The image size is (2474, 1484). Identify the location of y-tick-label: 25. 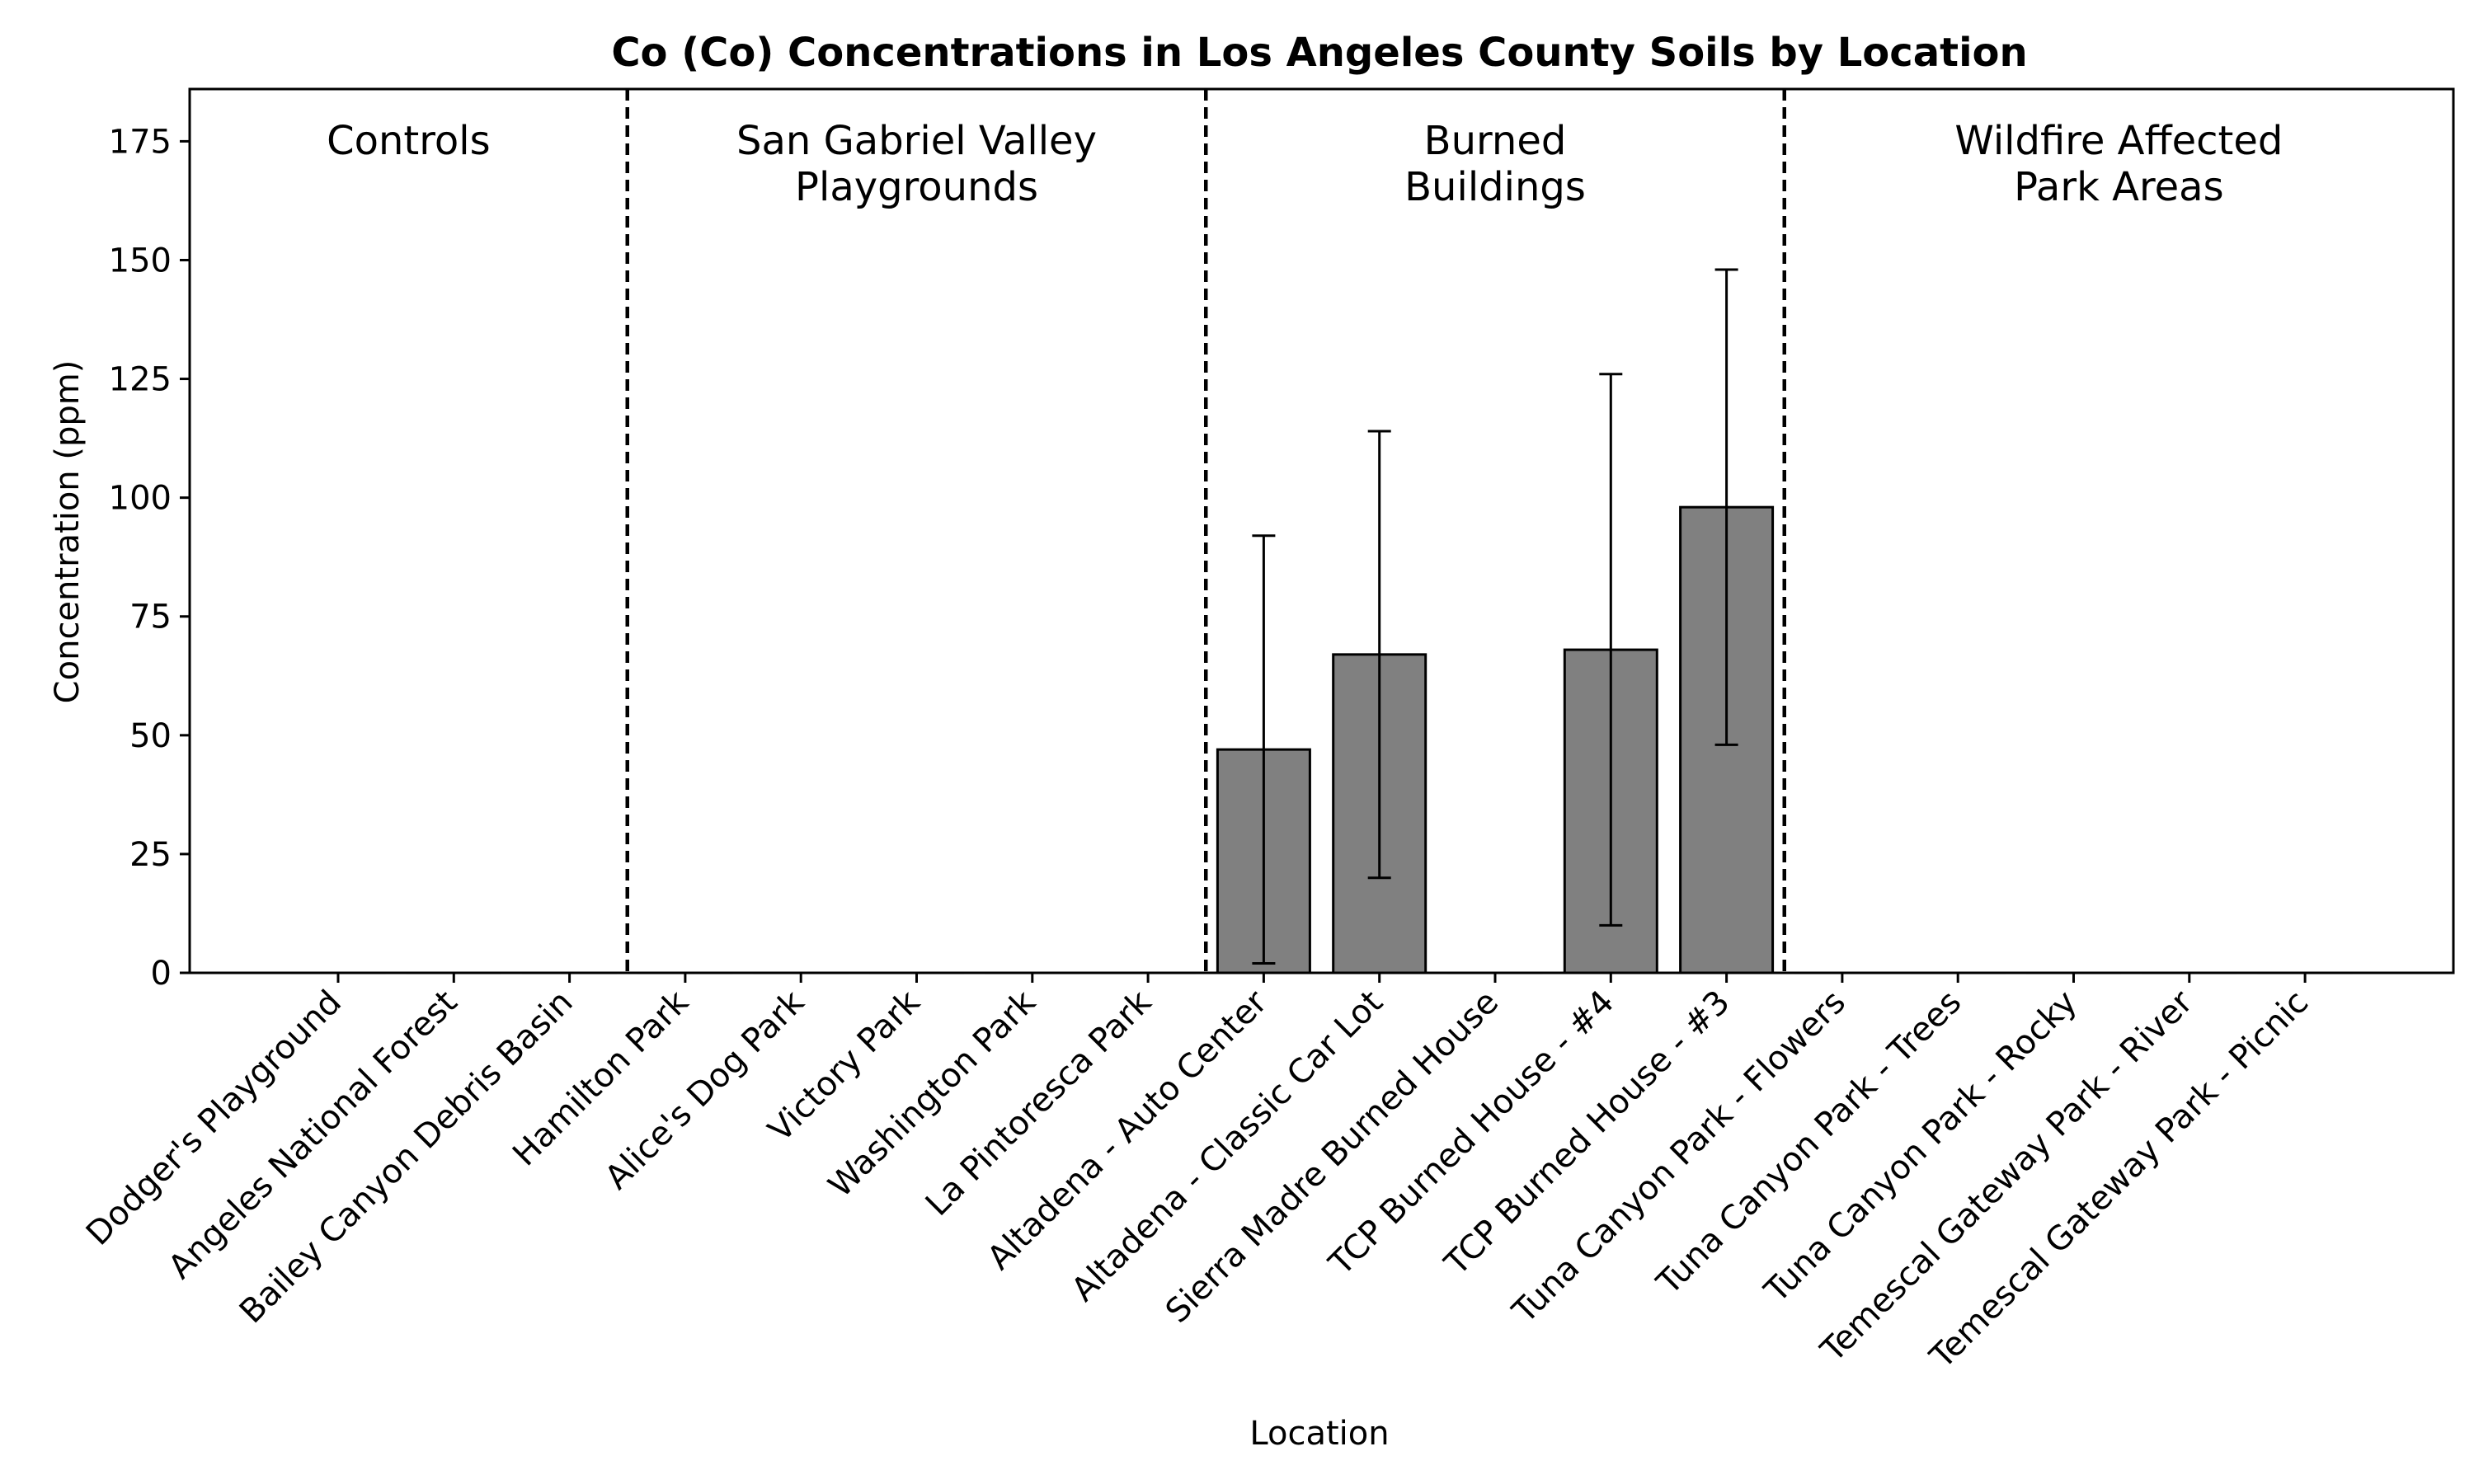
(150, 855).